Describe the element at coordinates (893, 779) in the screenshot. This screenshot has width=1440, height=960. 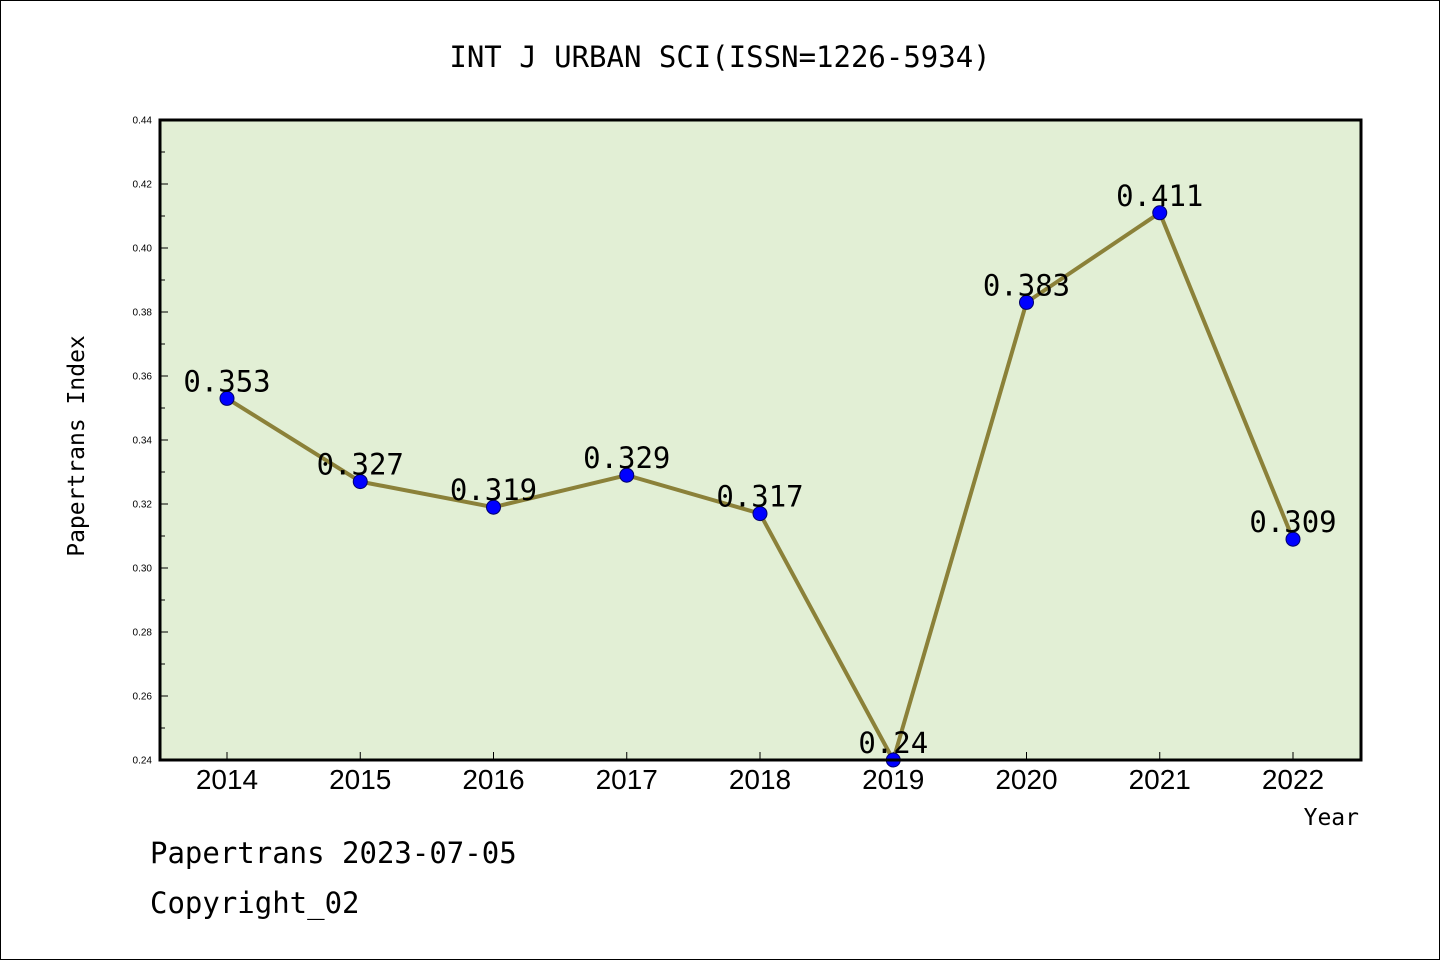
I see `x-tick-label: 2019` at that location.